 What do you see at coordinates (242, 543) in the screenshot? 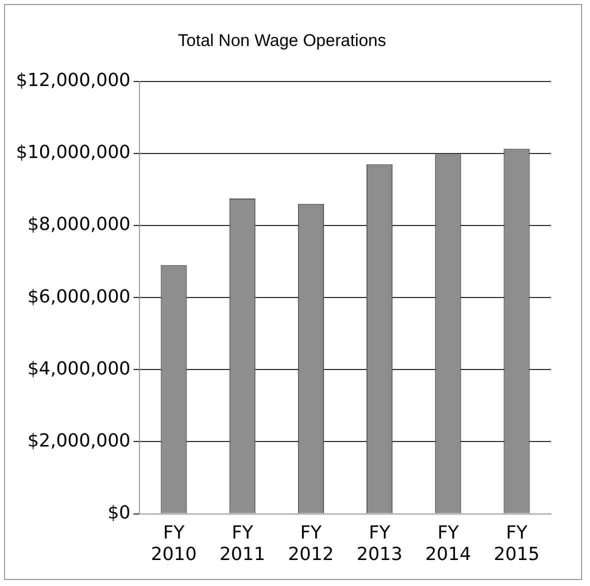
I see `x-tick-label: FY 2011` at bounding box center [242, 543].